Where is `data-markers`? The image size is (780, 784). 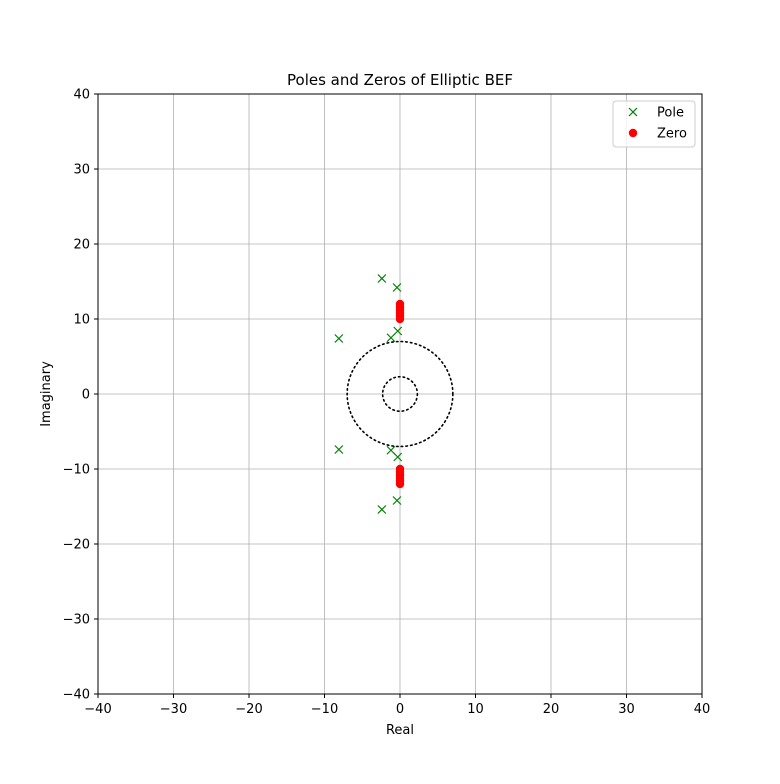
data-markers is located at coordinates (369, 394).